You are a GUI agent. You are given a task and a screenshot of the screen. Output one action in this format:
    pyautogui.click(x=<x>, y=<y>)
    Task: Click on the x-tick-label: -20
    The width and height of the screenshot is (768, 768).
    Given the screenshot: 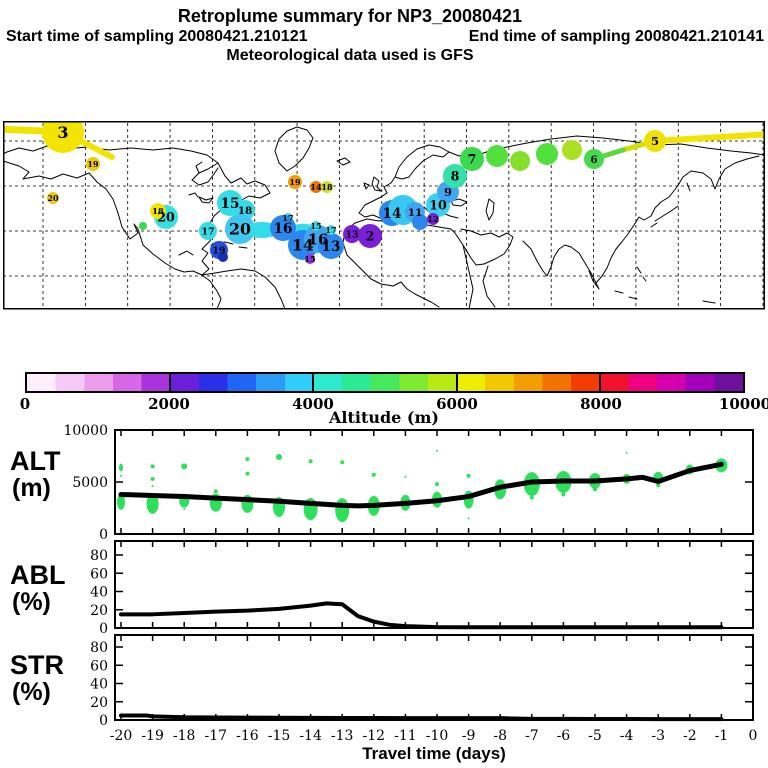 What is the action you would take?
    pyautogui.click(x=121, y=736)
    